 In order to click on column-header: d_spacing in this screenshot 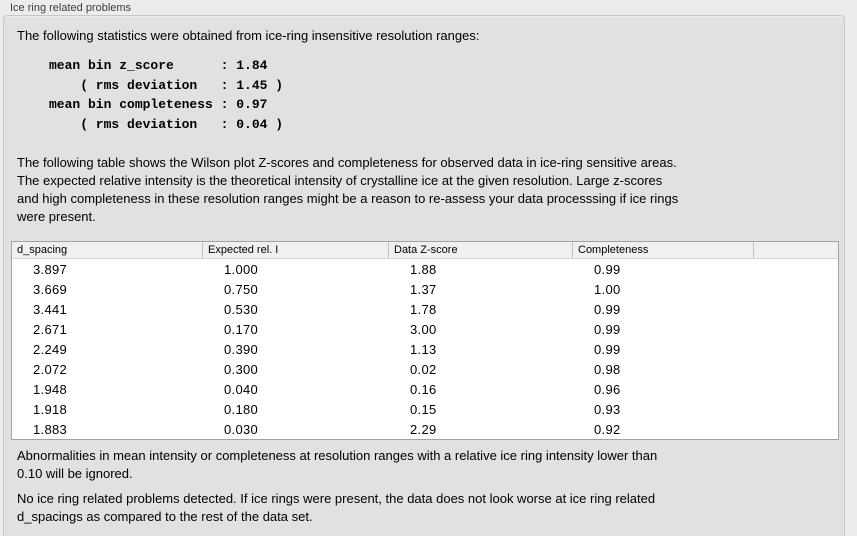, I will do `click(107, 250)`.